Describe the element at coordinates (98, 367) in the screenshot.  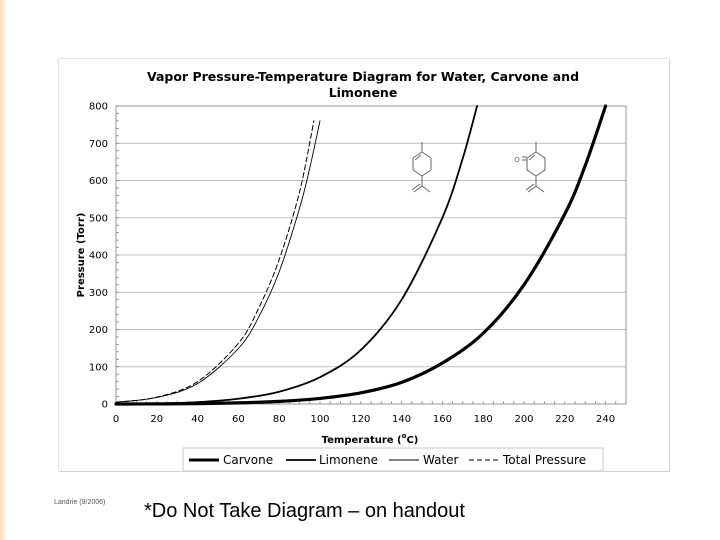
I see `y-tick-label-100: 100` at that location.